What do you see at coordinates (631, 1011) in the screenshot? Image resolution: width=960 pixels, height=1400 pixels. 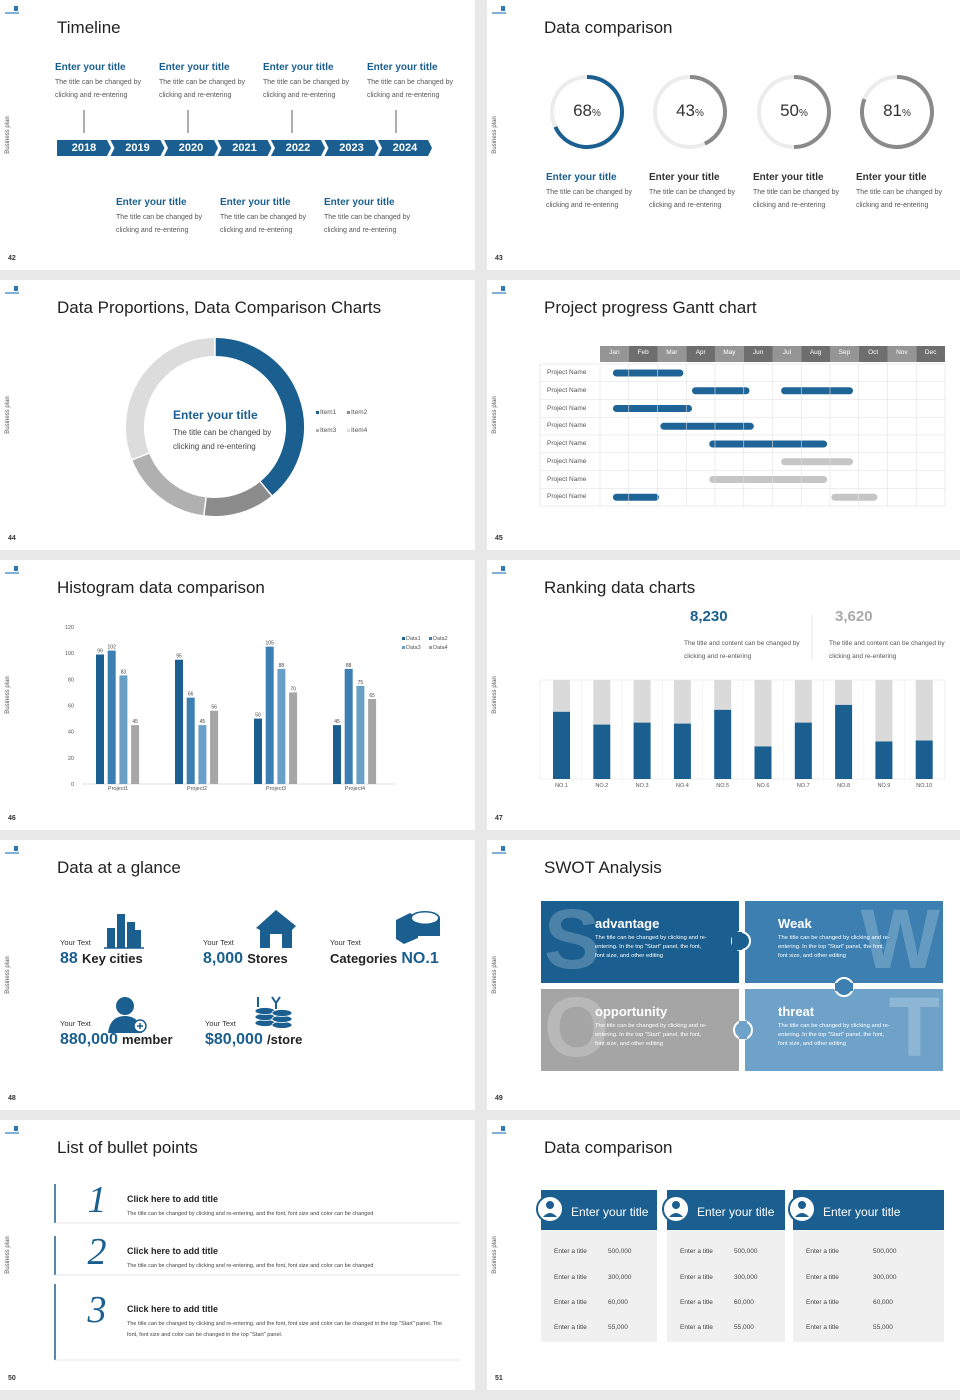 I see `swot-title: opportunity` at bounding box center [631, 1011].